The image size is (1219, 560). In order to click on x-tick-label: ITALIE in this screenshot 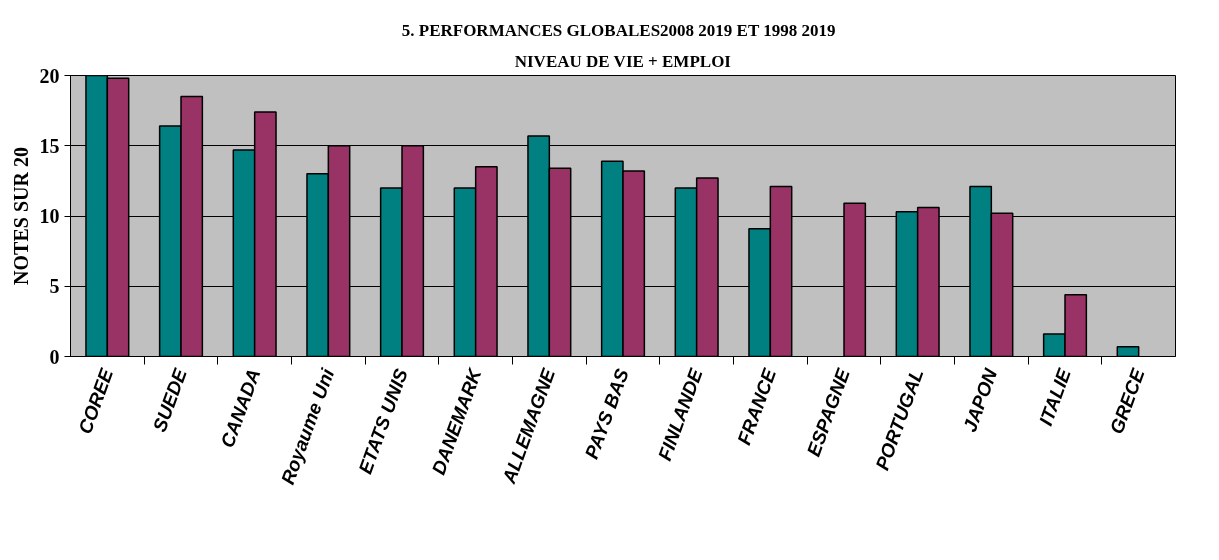, I will do `click(1055, 396)`.